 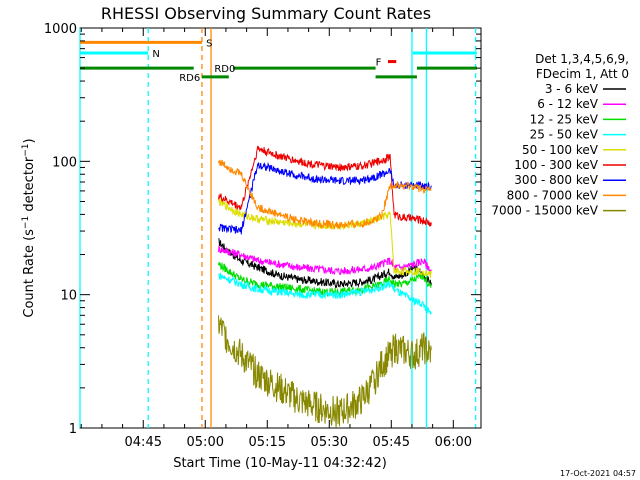 What do you see at coordinates (556, 165) in the screenshot?
I see `legend-label-5: 100 - 300 keV` at bounding box center [556, 165].